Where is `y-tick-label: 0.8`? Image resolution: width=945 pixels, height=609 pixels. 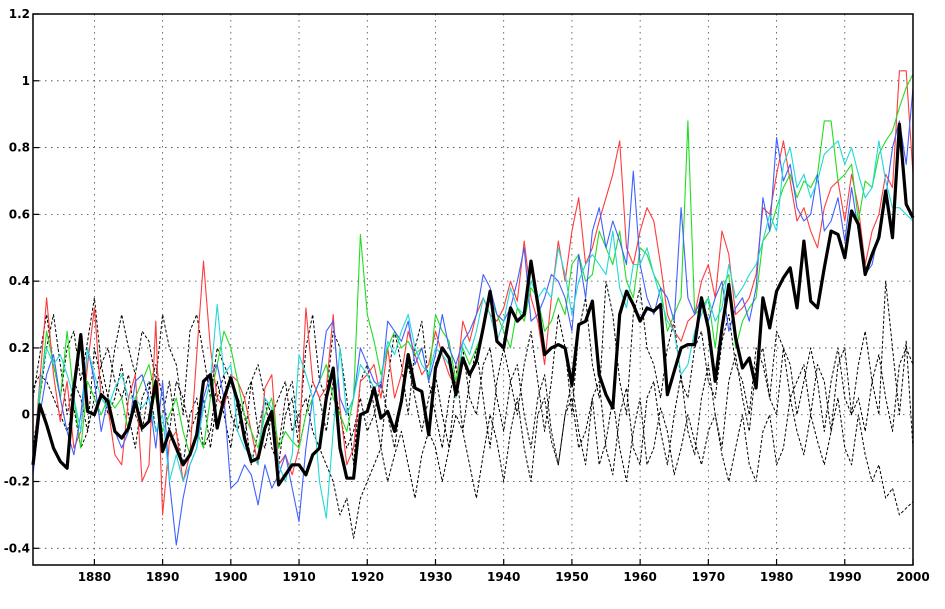 y-tick-label: 0.8 is located at coordinates (19, 148).